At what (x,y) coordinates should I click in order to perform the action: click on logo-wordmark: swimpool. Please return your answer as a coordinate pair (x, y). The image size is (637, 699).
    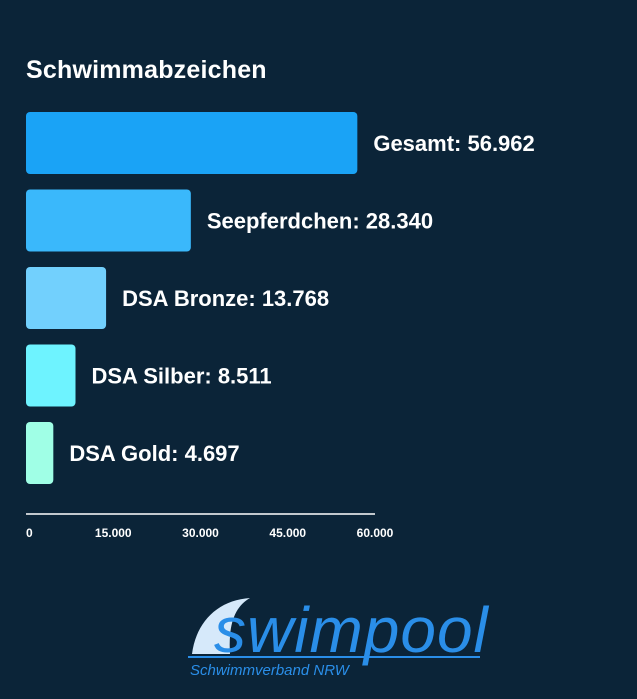
    Looking at the image, I should click on (351, 630).